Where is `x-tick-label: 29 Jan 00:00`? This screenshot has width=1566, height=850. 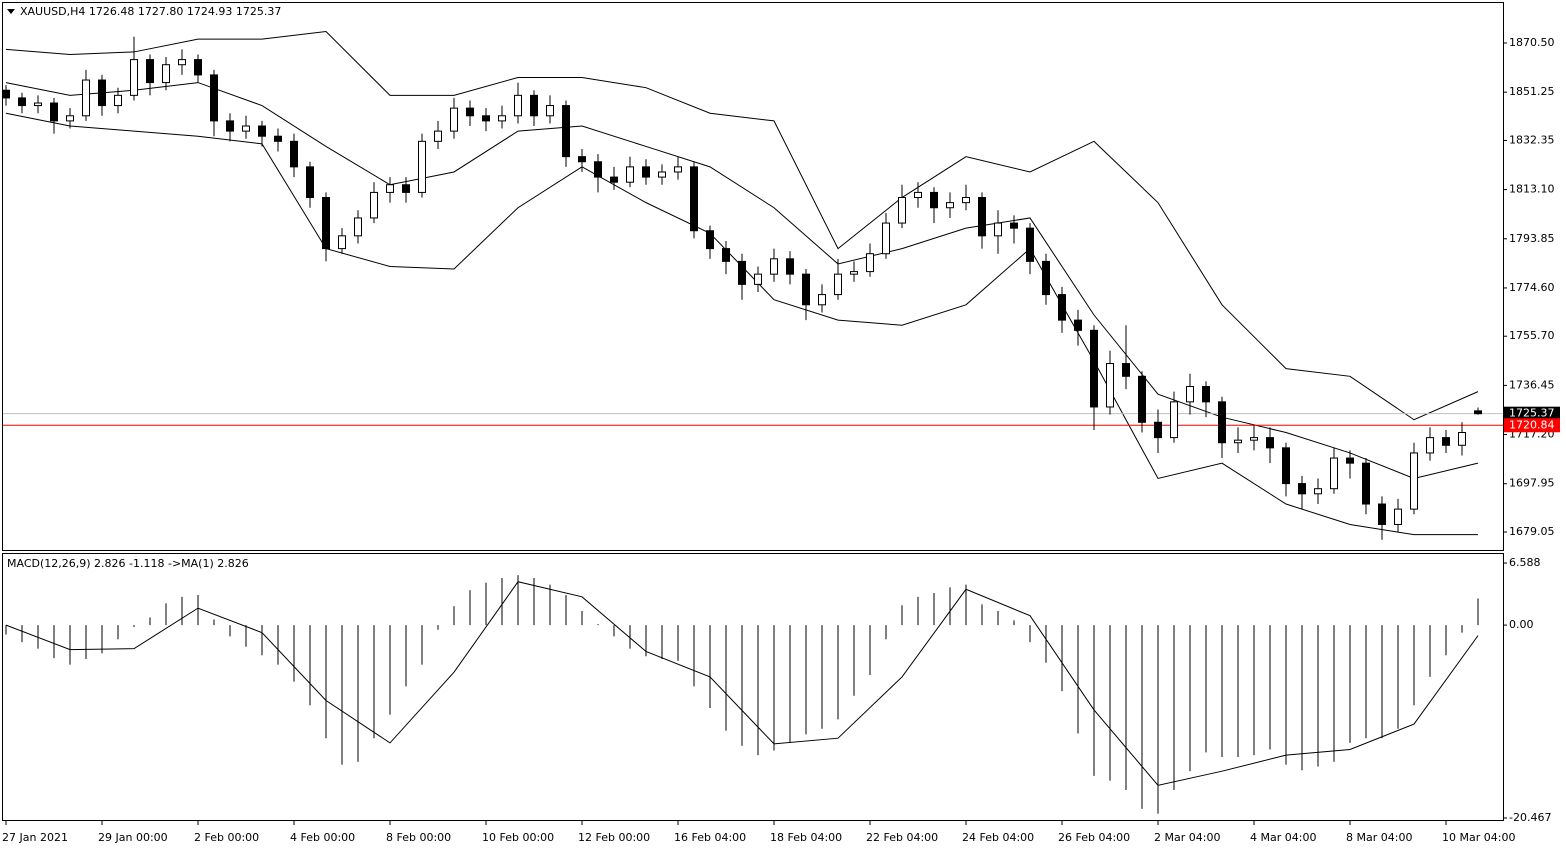
x-tick-label: 29 Jan 00:00 is located at coordinates (133, 837).